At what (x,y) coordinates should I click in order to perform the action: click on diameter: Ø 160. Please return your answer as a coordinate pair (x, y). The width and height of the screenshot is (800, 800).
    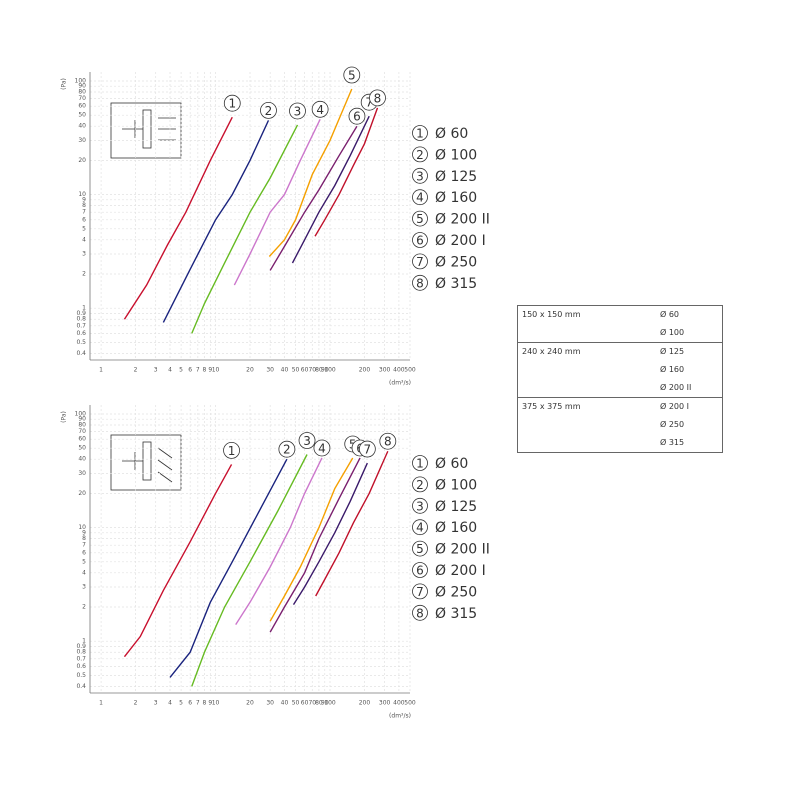
    Looking at the image, I should click on (672, 369).